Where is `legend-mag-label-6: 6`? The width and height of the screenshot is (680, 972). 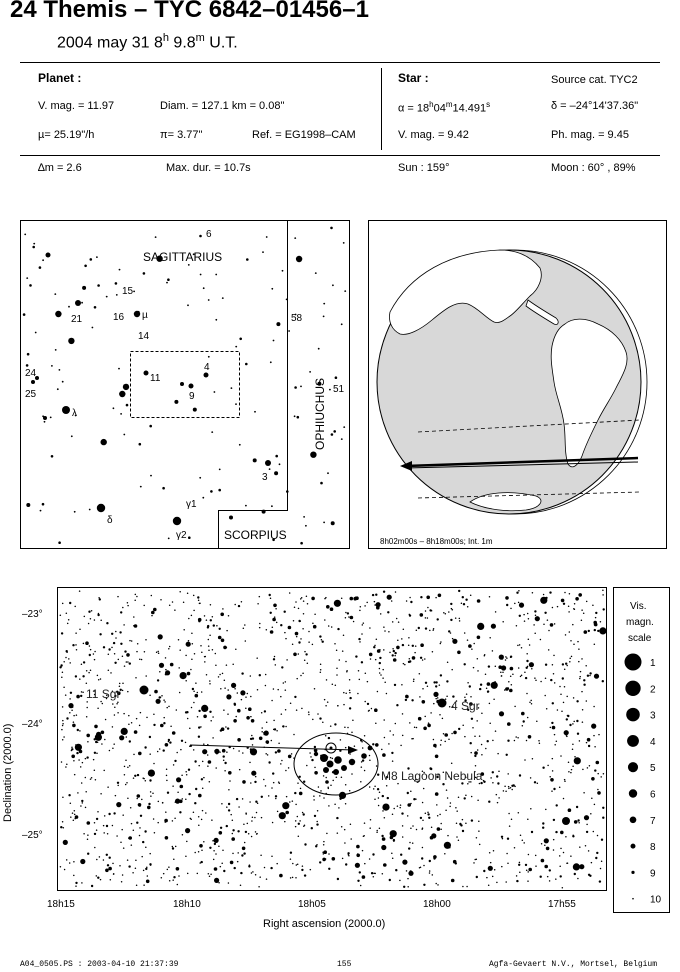 legend-mag-label-6: 6 is located at coordinates (653, 795).